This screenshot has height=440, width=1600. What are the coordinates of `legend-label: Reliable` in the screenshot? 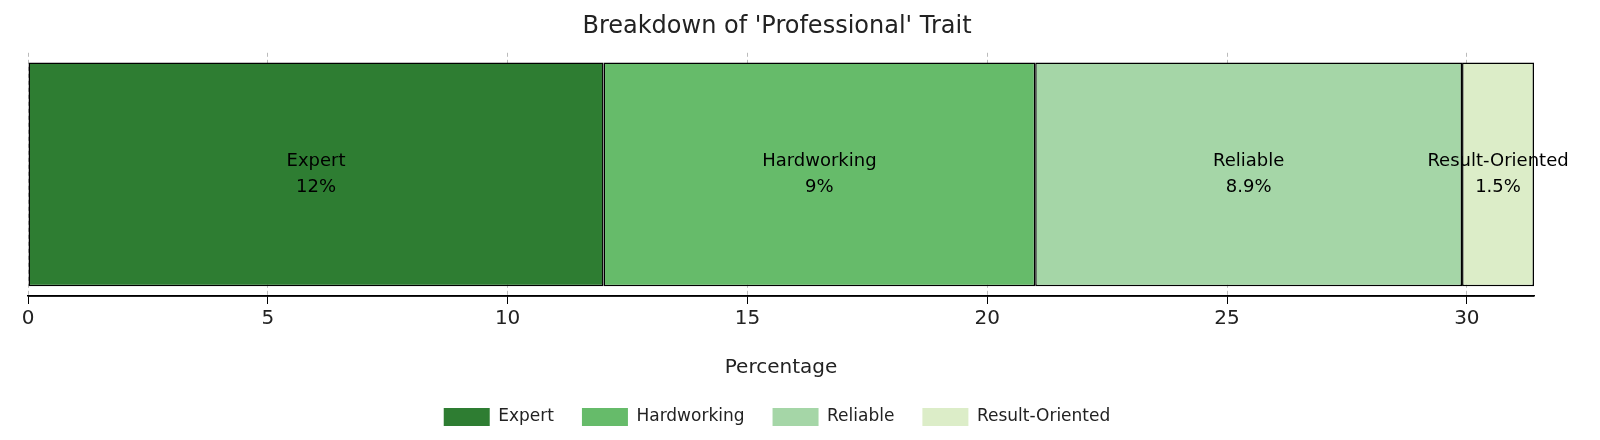 It's located at (861, 415).